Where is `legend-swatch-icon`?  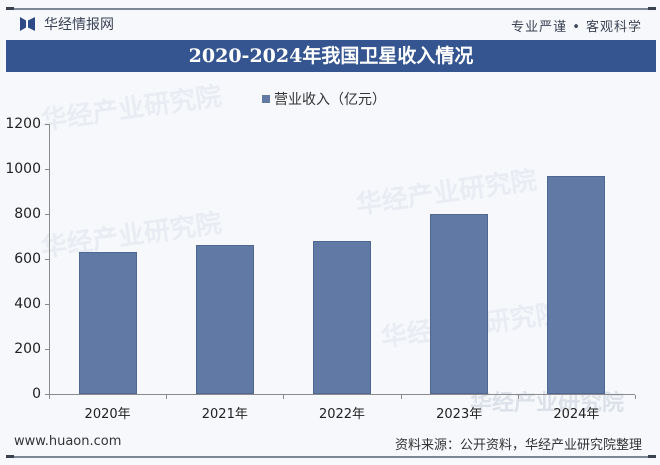 legend-swatch-icon is located at coordinates (266, 99).